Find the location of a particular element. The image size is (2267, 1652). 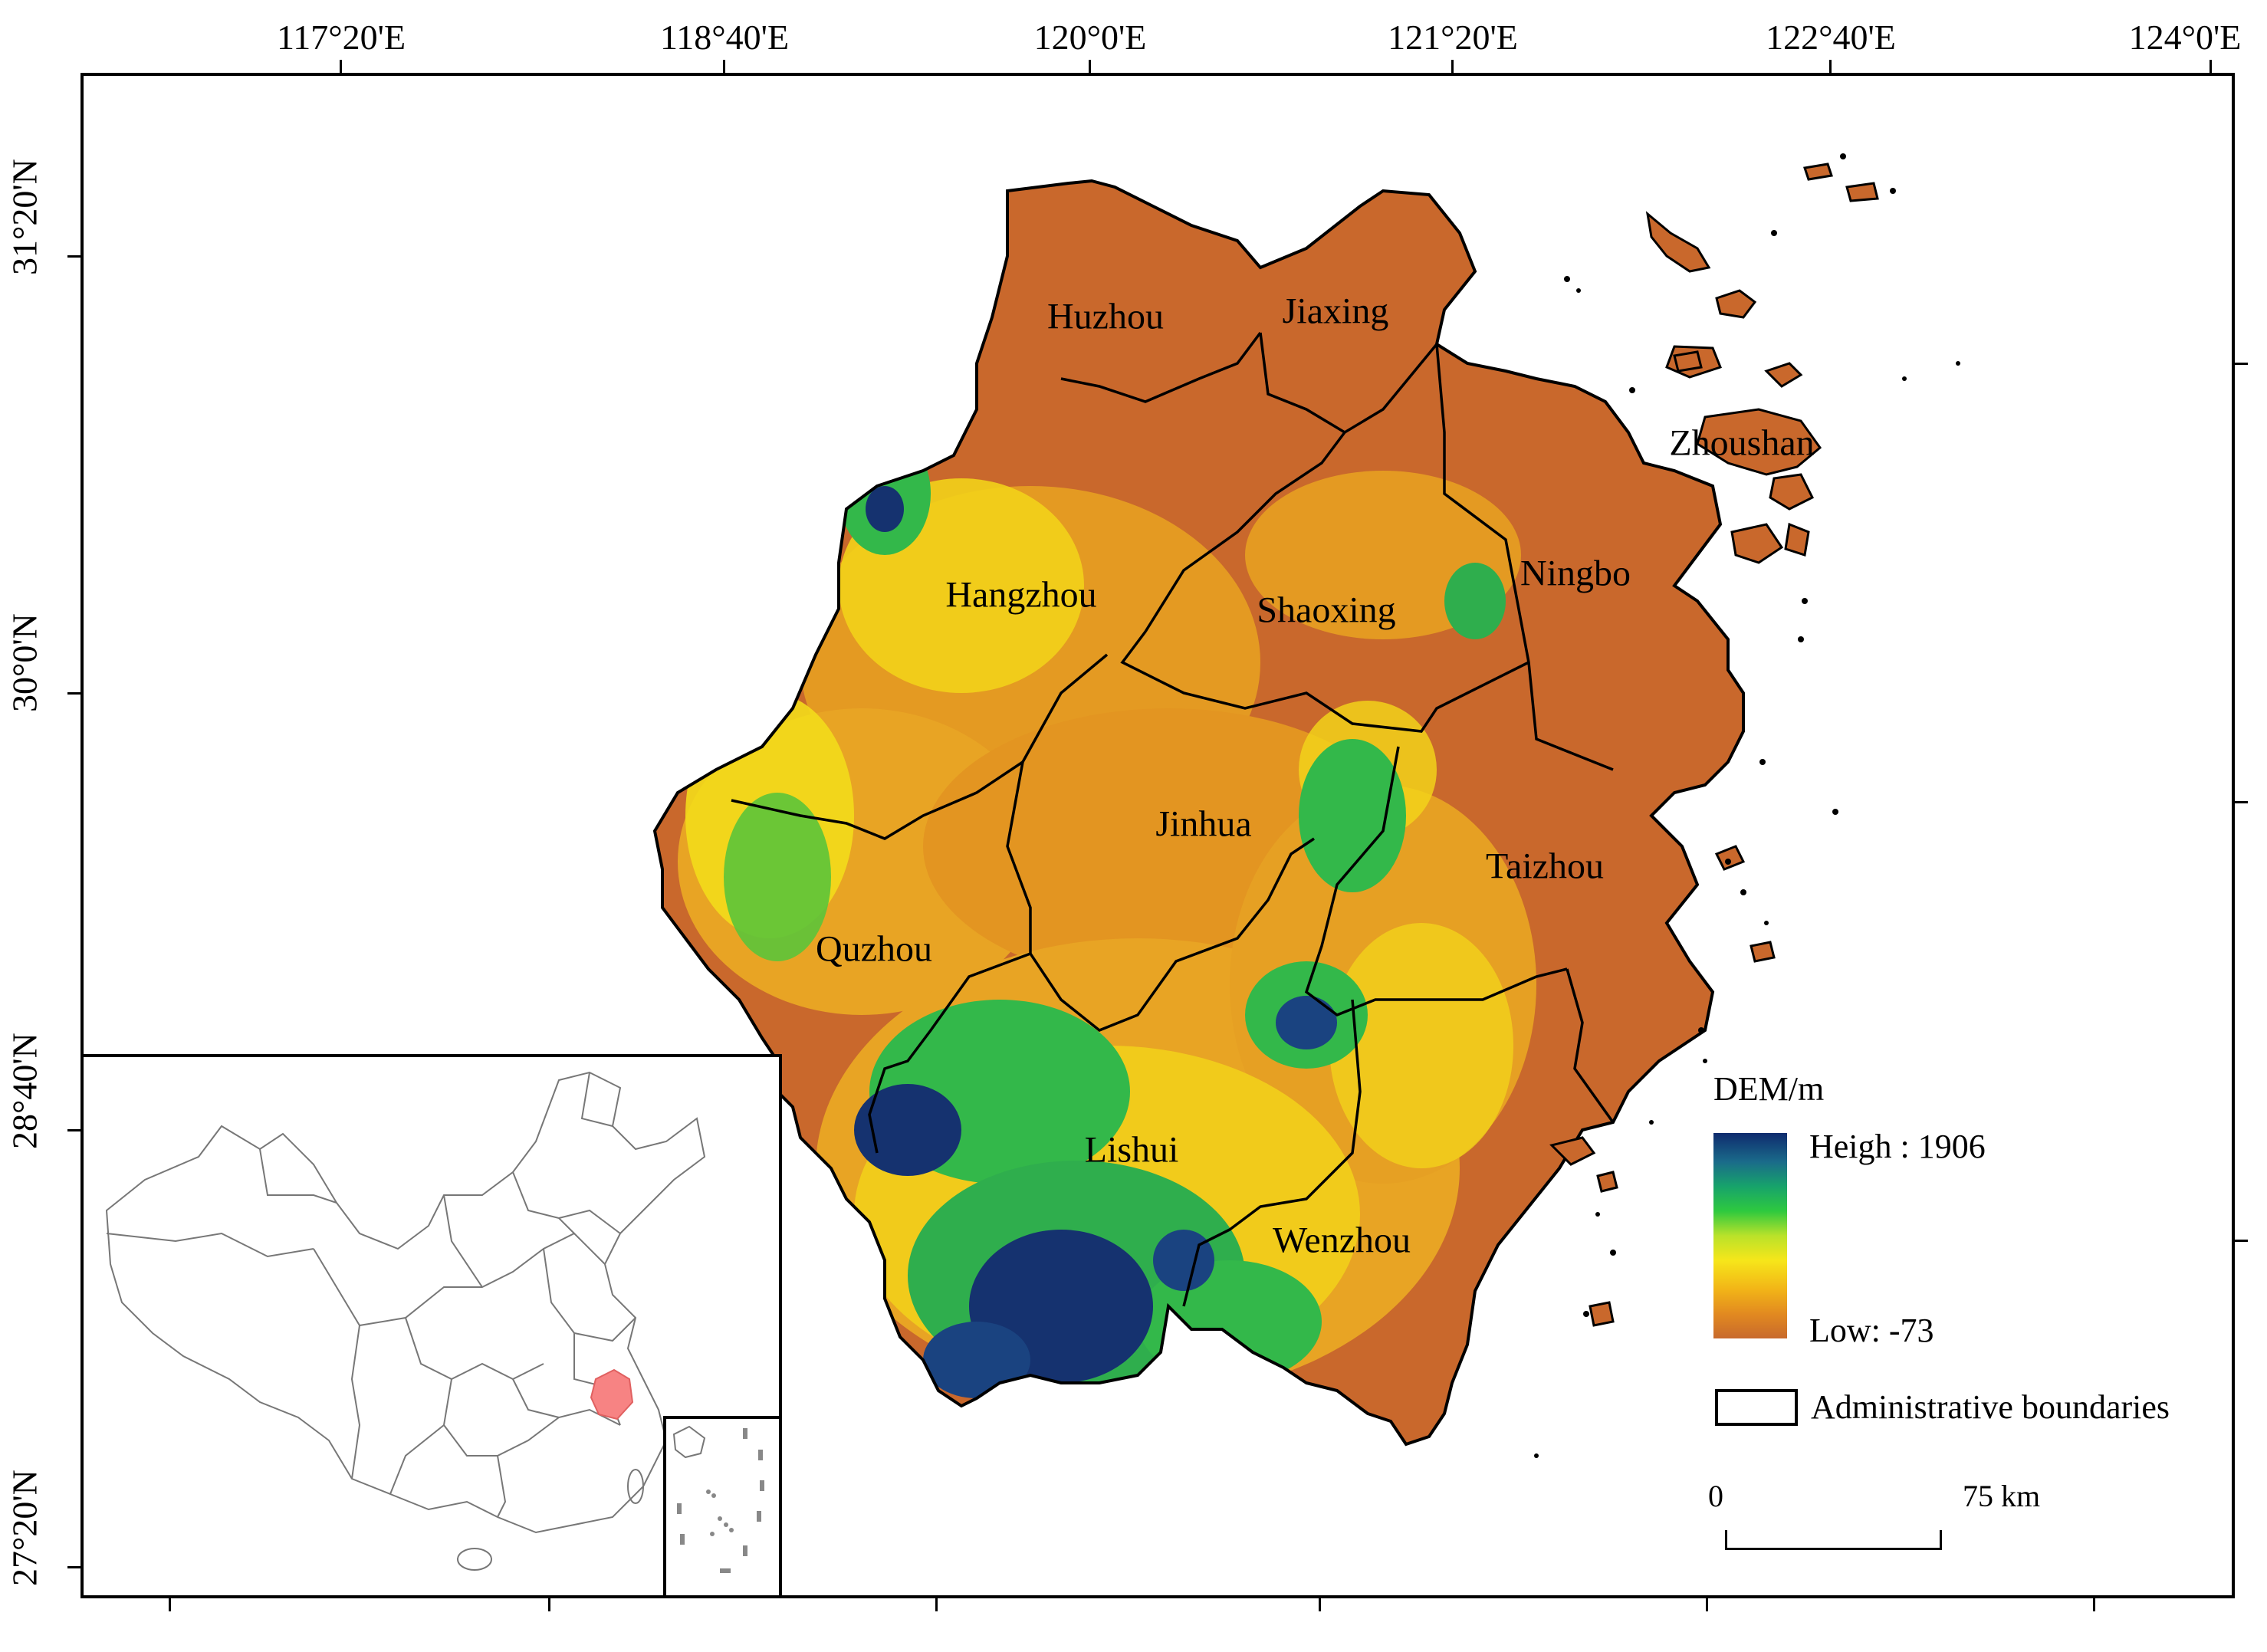

small-islets is located at coordinates (1747, 805).